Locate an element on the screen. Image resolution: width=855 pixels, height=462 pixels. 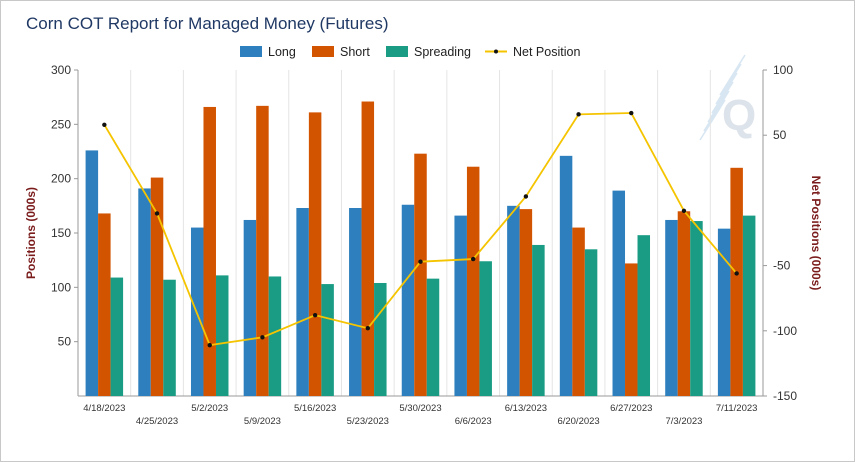
svg-text: Q is located at coordinates (739, 115).